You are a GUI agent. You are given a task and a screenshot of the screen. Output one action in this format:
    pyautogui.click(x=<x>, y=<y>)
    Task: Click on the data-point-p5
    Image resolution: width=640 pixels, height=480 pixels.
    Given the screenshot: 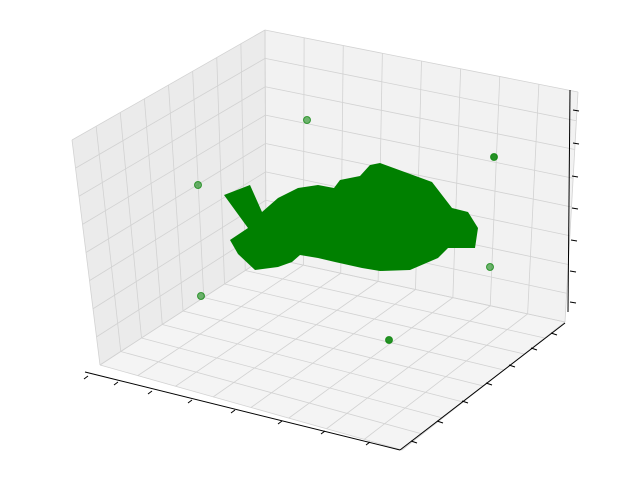 What is the action you would take?
    pyautogui.click(x=490, y=267)
    